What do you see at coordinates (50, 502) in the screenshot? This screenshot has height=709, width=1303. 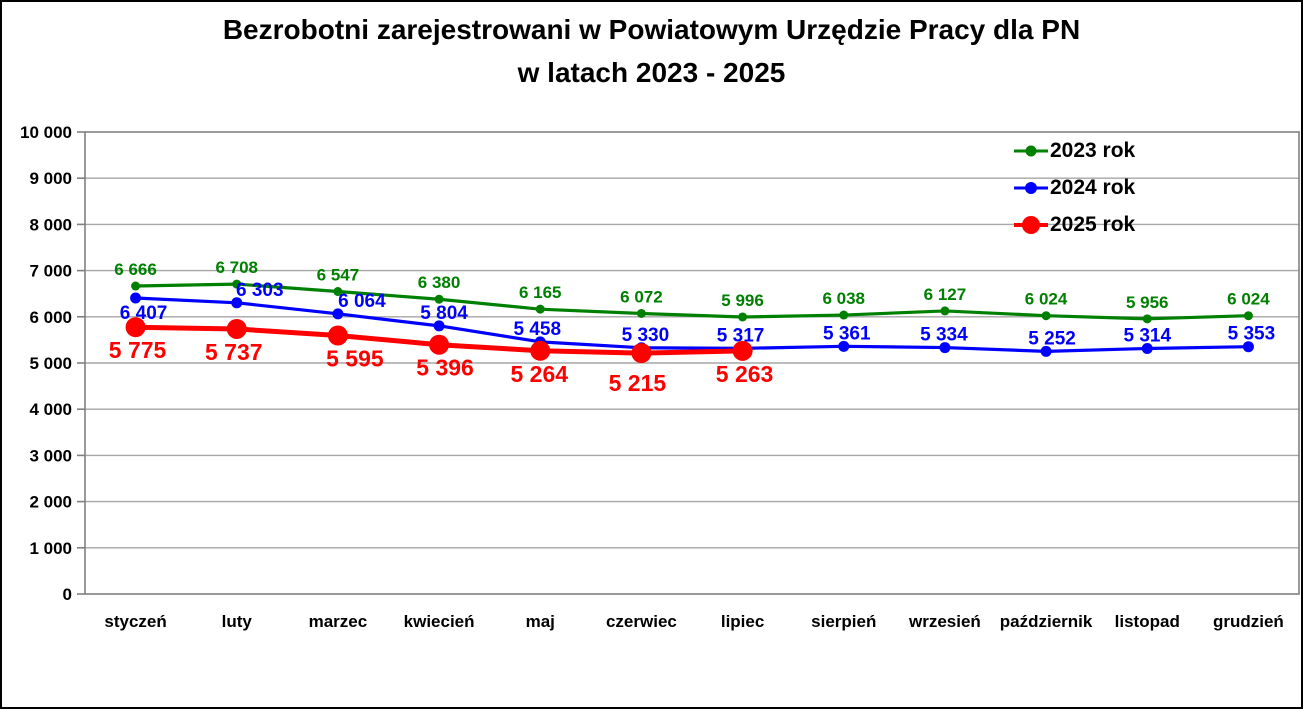 I see `y-axis-label: 2 000` at bounding box center [50, 502].